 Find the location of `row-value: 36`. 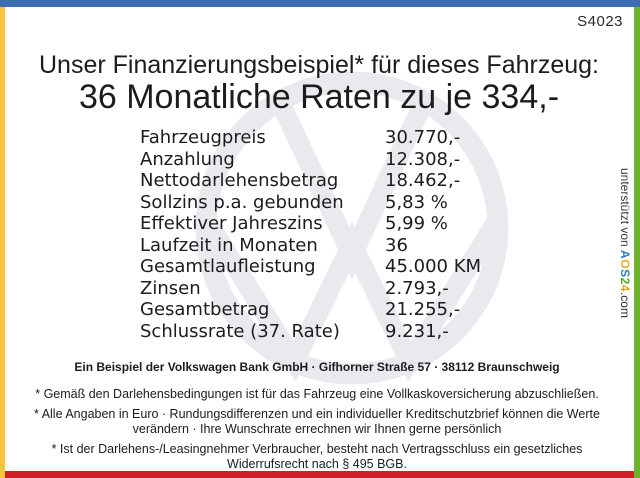

row-value: 36 is located at coordinates (396, 245).